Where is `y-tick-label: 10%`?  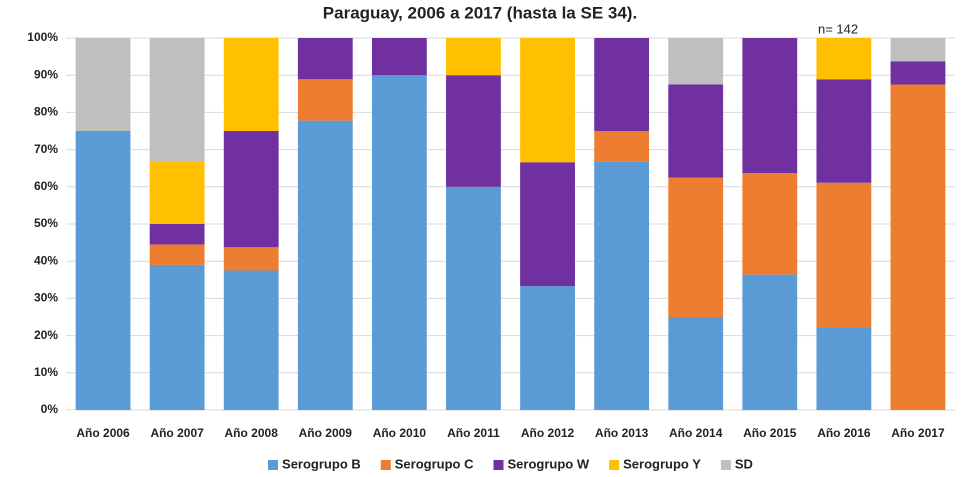
y-tick-label: 10% is located at coordinates (46, 372).